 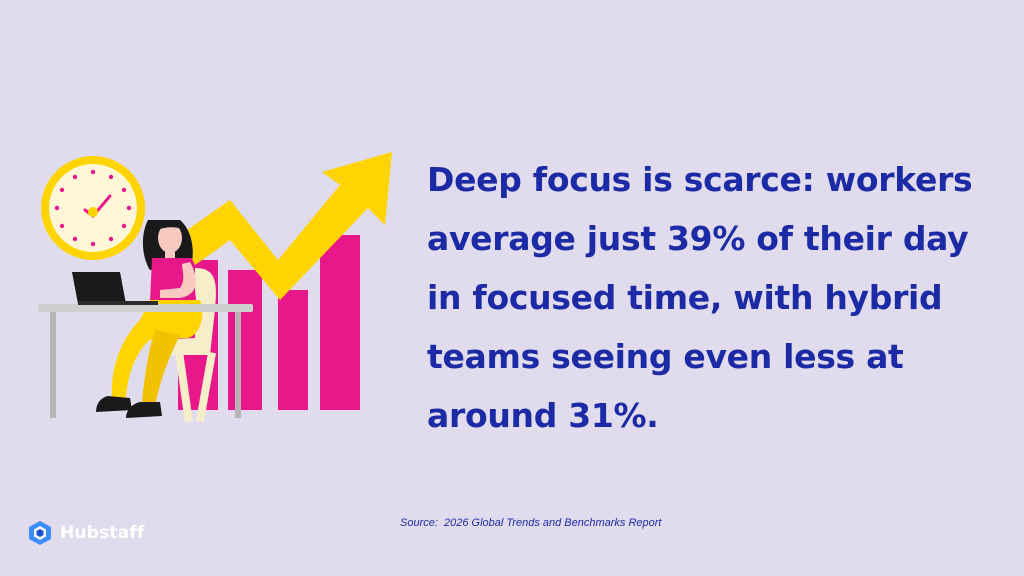 I want to click on clock-icon, so click(x=93, y=208).